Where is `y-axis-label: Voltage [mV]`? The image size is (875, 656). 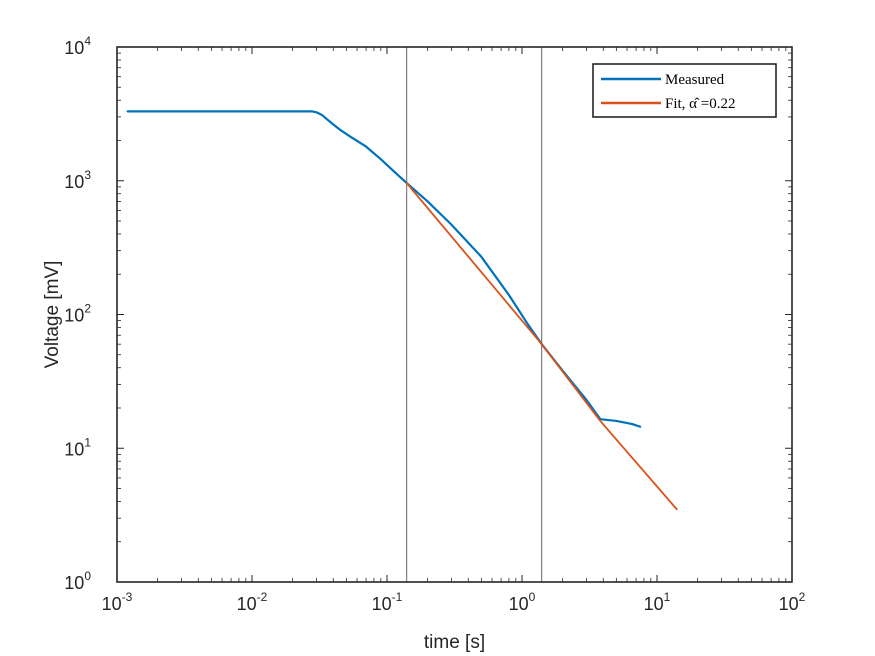
y-axis-label: Voltage [mV] is located at coordinates (52, 315).